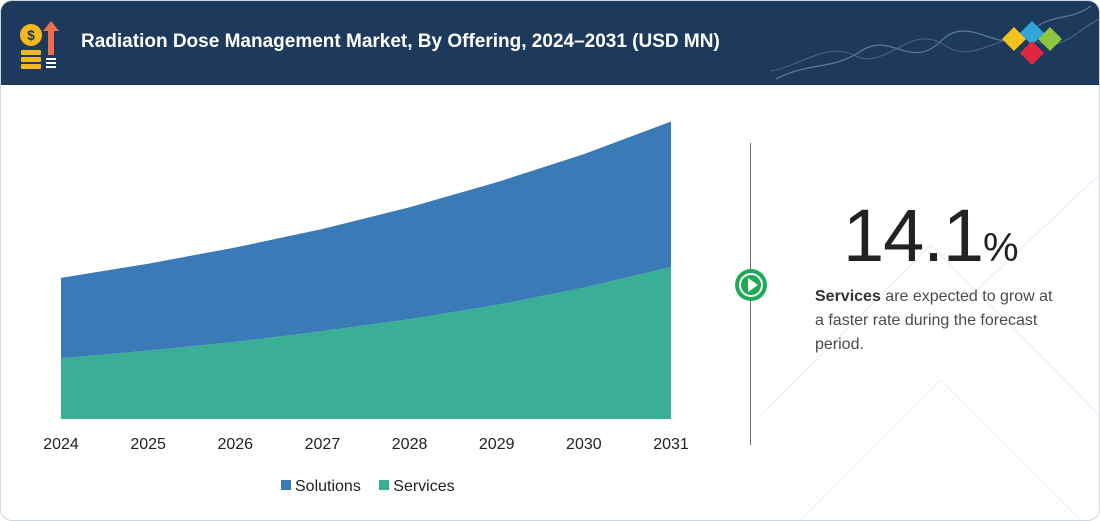 The image size is (1100, 521). I want to click on x-tick-label: 2028, so click(410, 444).